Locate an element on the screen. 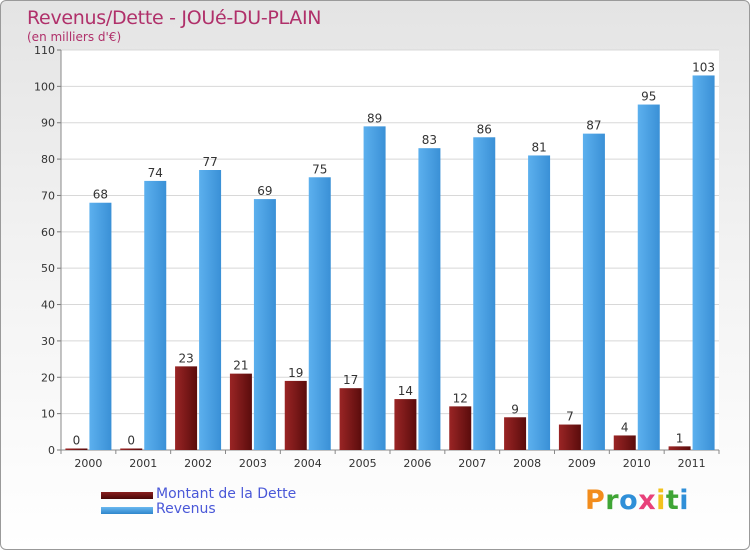 Image resolution: width=750 pixels, height=550 pixels. data-label-revenue: 86 is located at coordinates (484, 129).